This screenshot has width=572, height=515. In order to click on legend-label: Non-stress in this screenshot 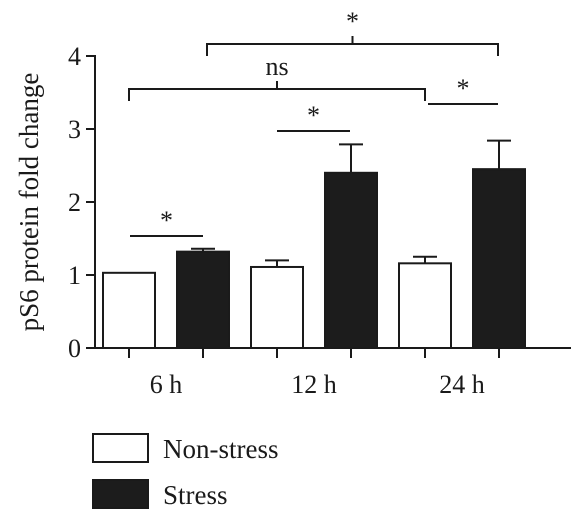, I will do `click(221, 449)`.